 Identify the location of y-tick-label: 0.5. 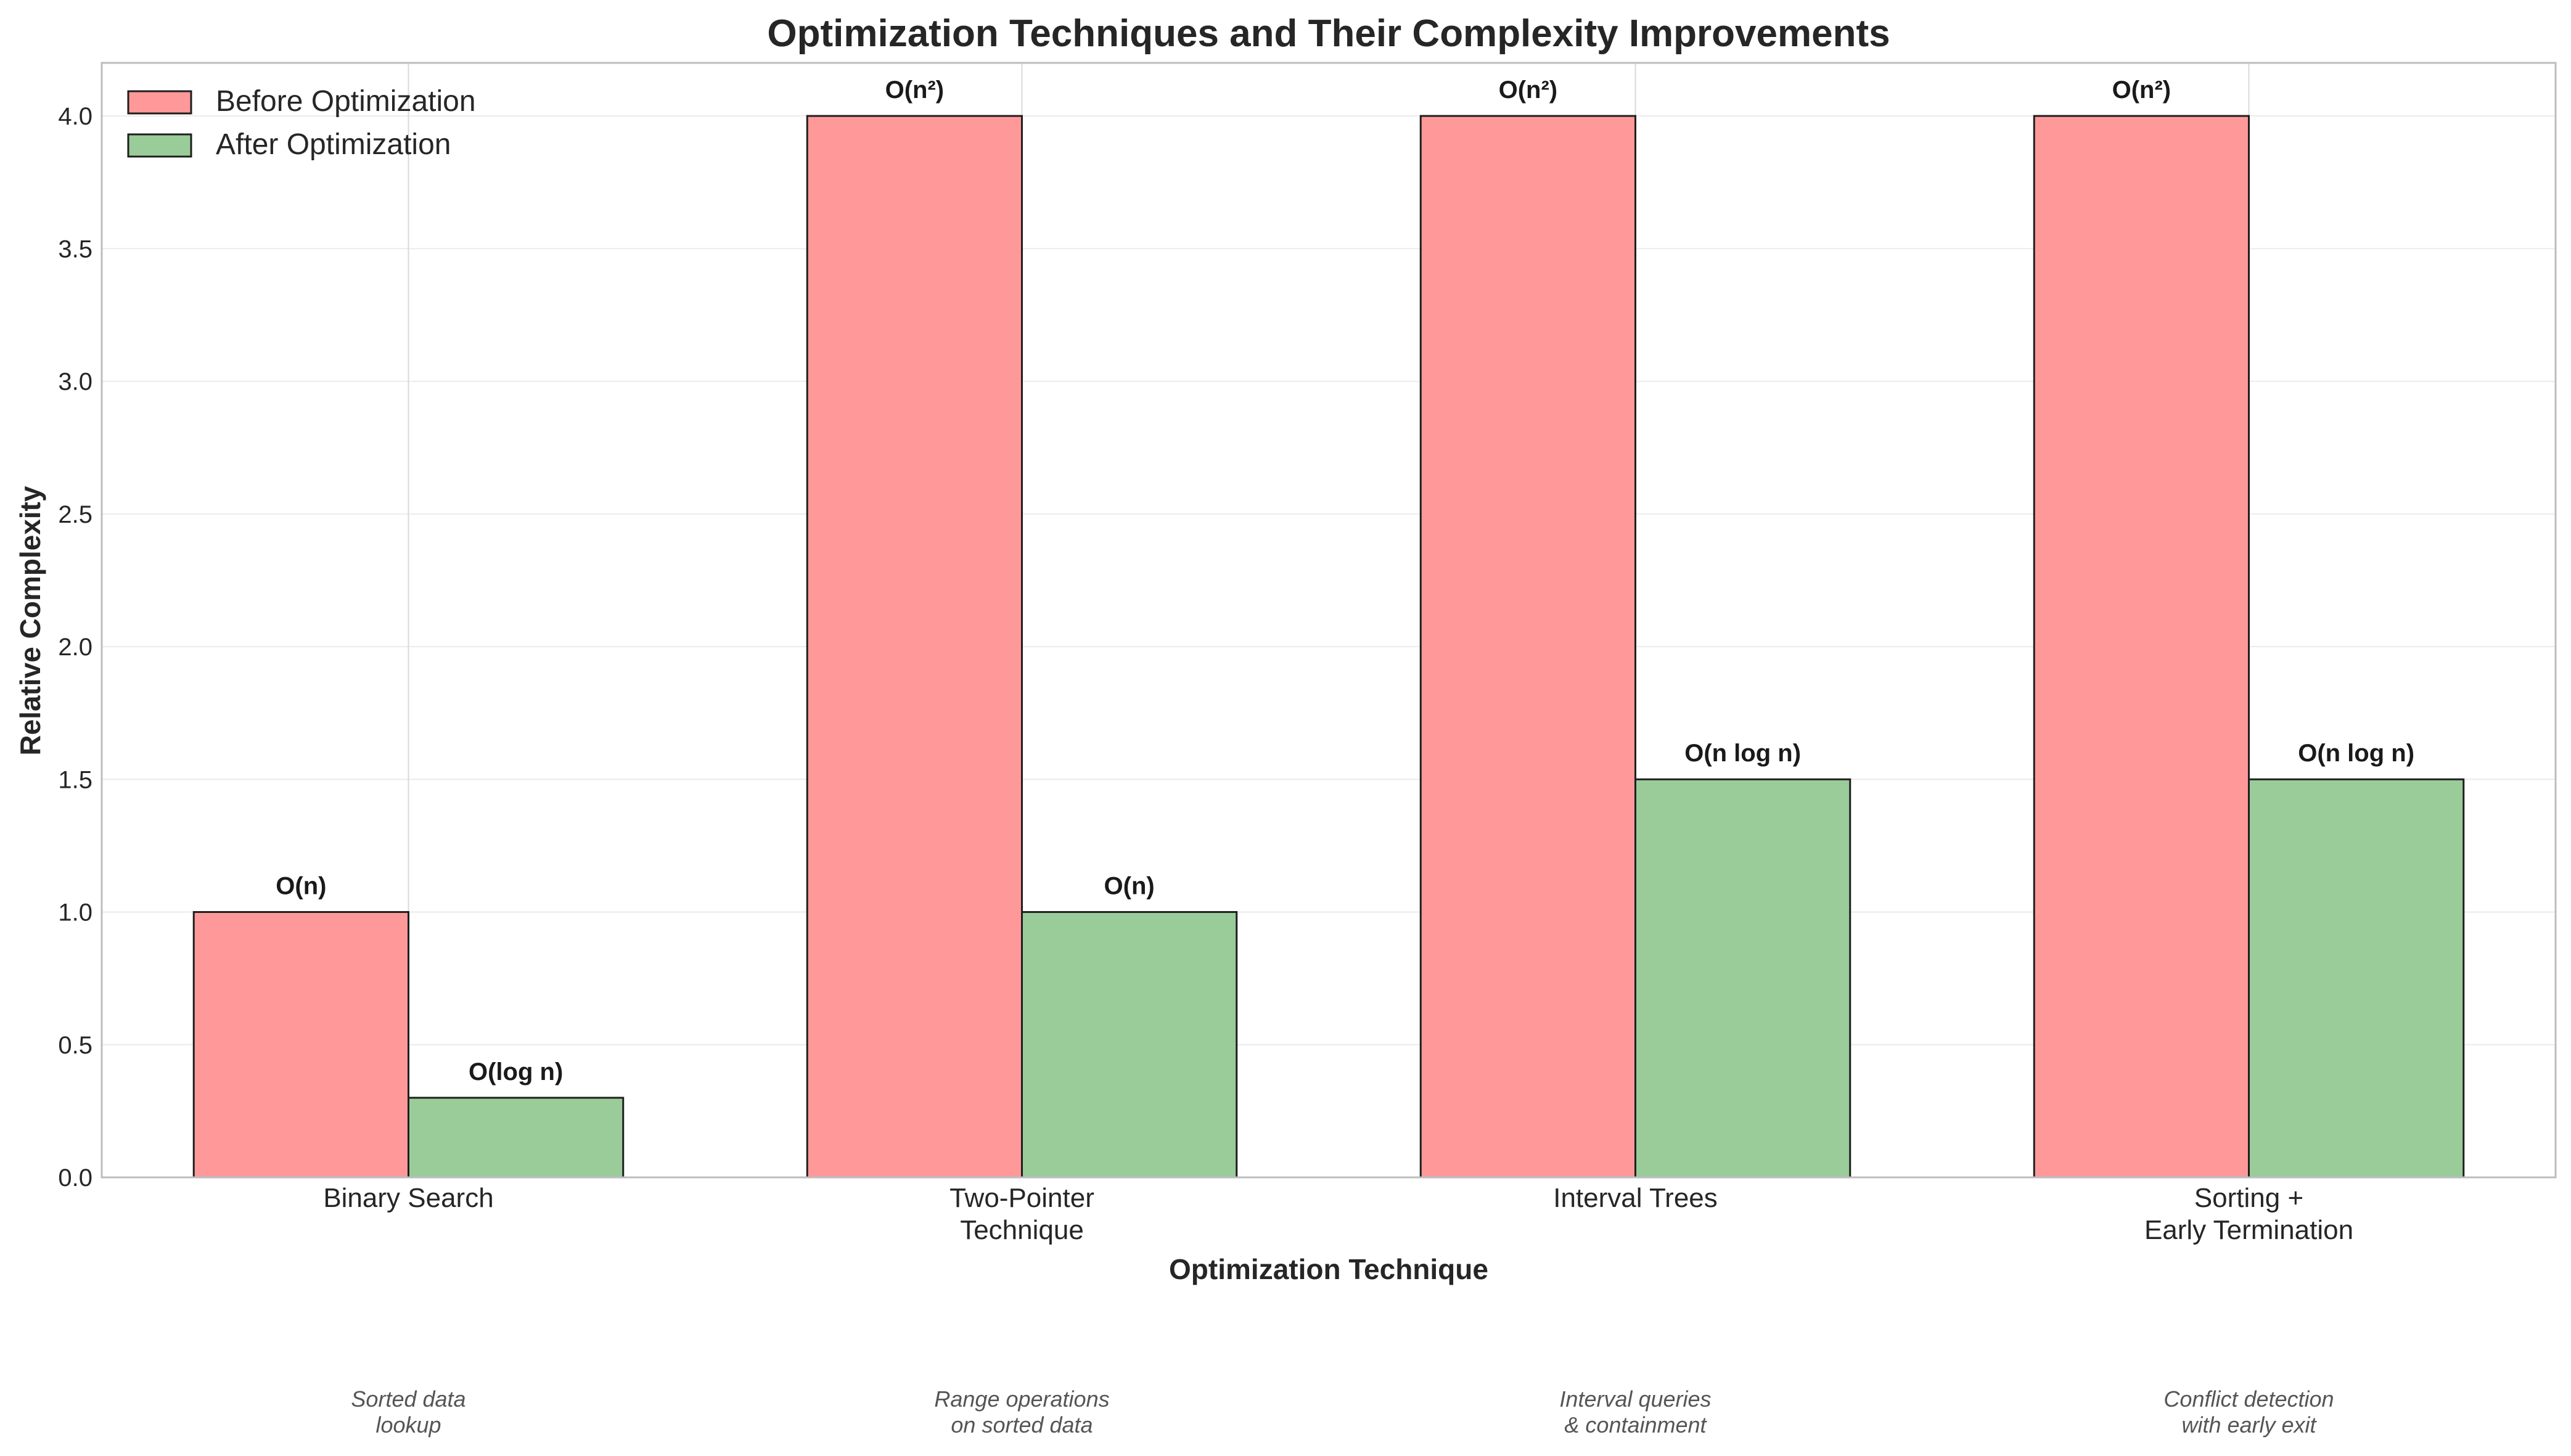
(75, 1045).